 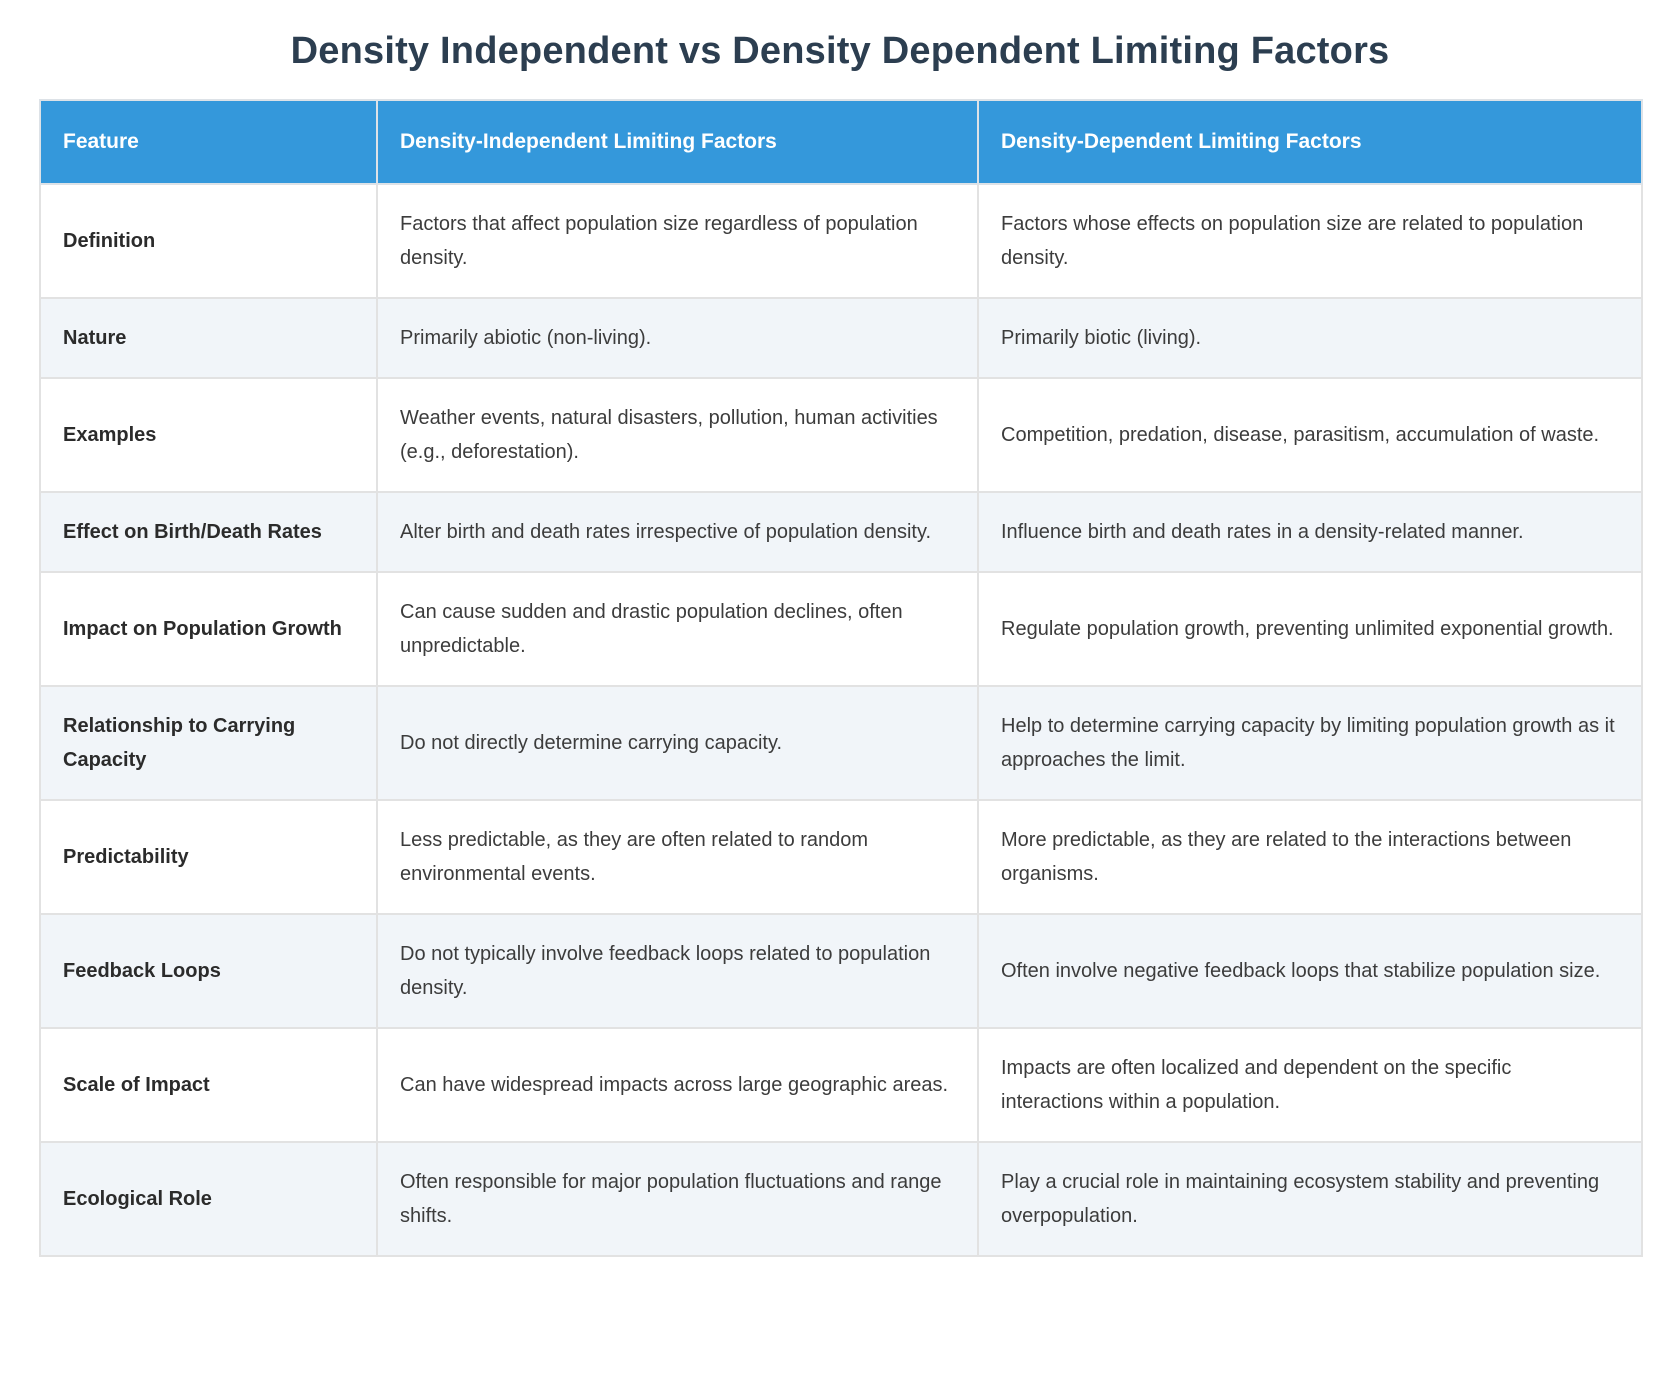 What do you see at coordinates (208, 532) in the screenshot?
I see `feature-label: Effect on Birth/Death Rates` at bounding box center [208, 532].